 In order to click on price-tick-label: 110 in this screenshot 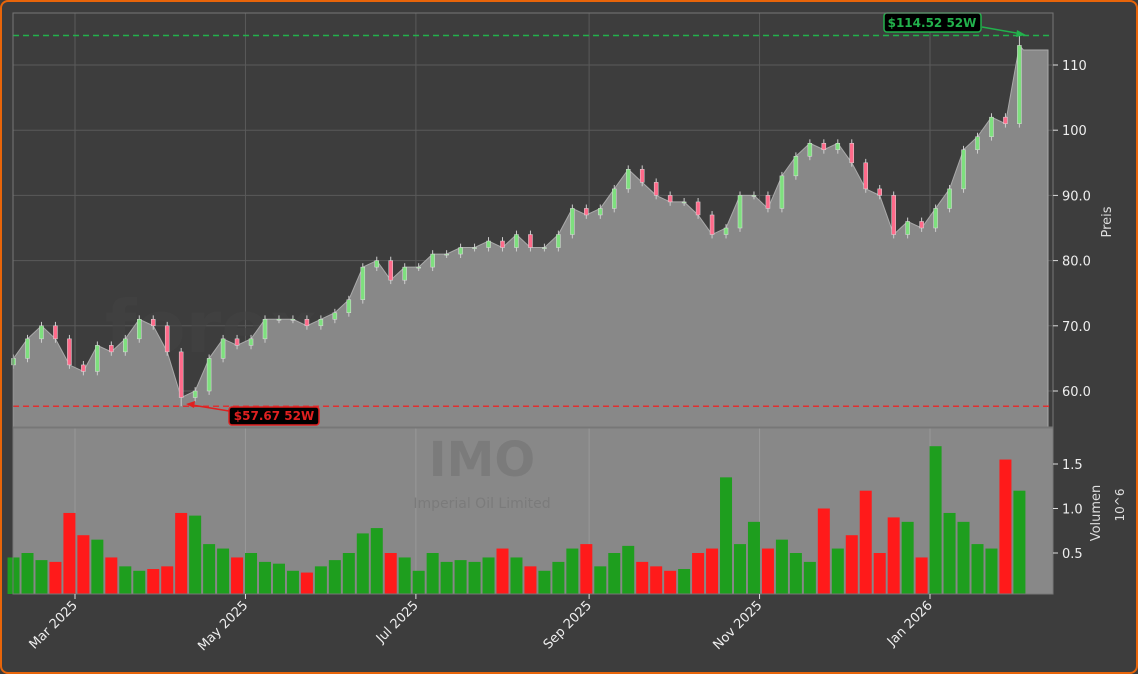, I will do `click(1074, 66)`.